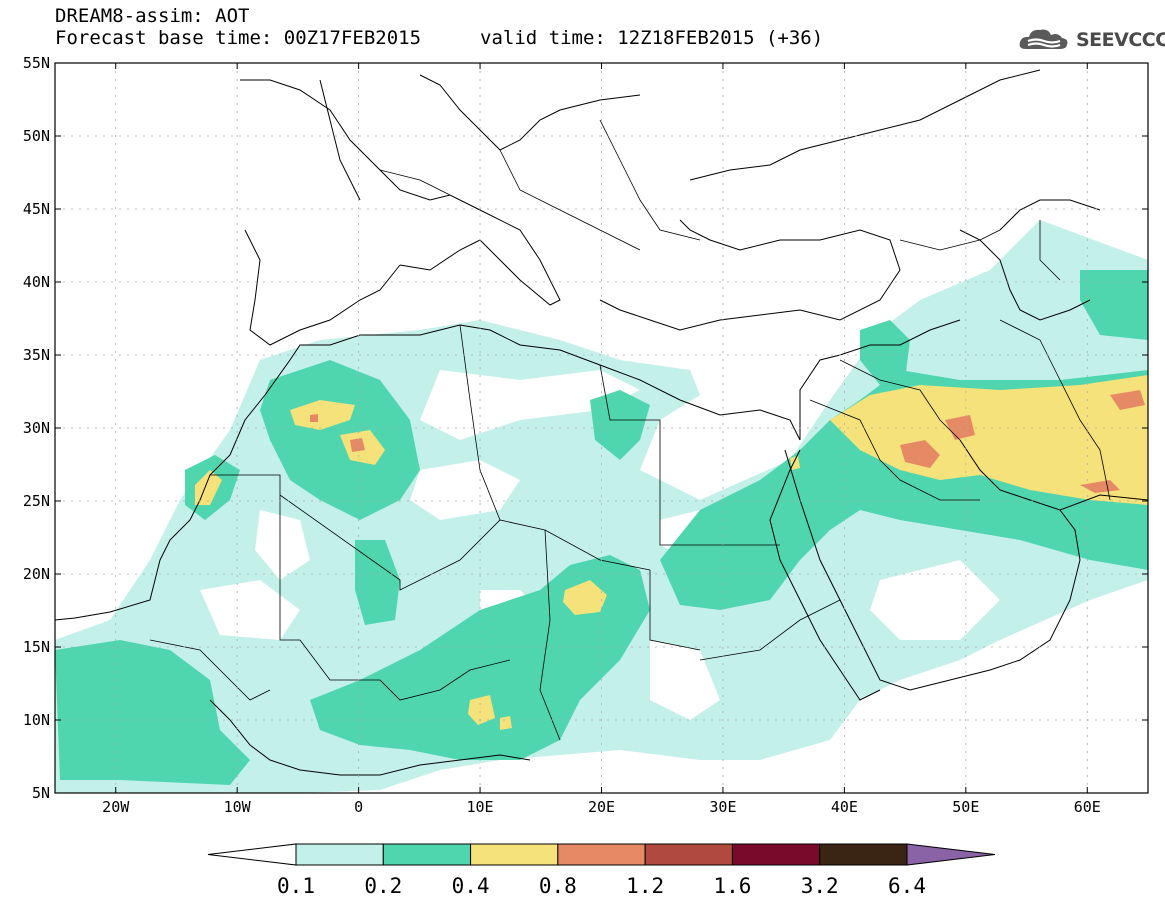  What do you see at coordinates (36, 355) in the screenshot?
I see `lat-tick-label: 35N` at bounding box center [36, 355].